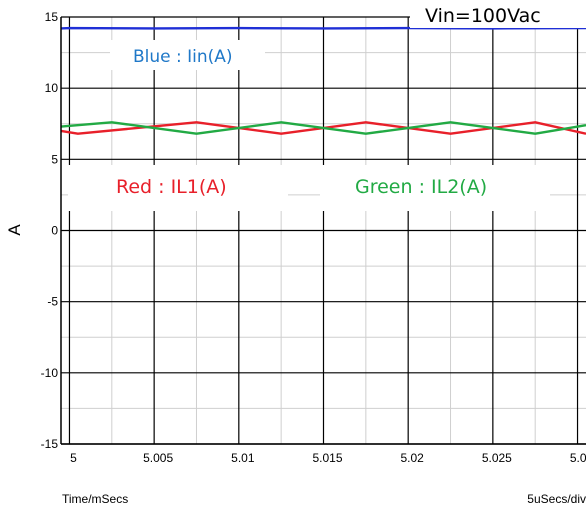  I want to click on y-tick-label: -5, so click(52, 302).